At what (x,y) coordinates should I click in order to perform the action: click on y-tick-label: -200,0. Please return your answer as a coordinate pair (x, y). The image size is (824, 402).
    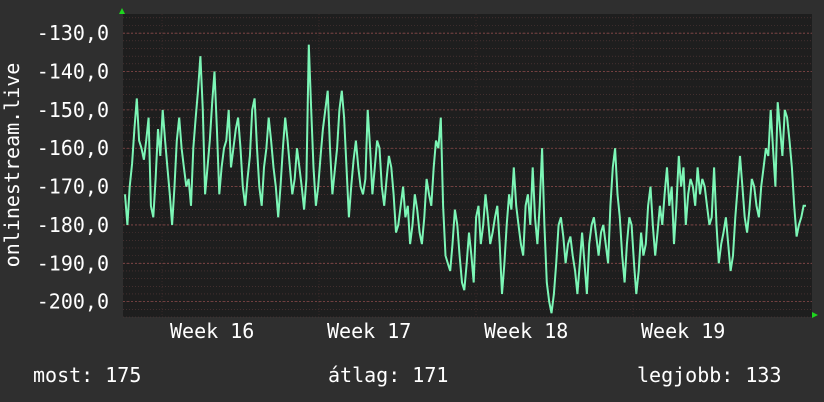
    Looking at the image, I should click on (73, 302).